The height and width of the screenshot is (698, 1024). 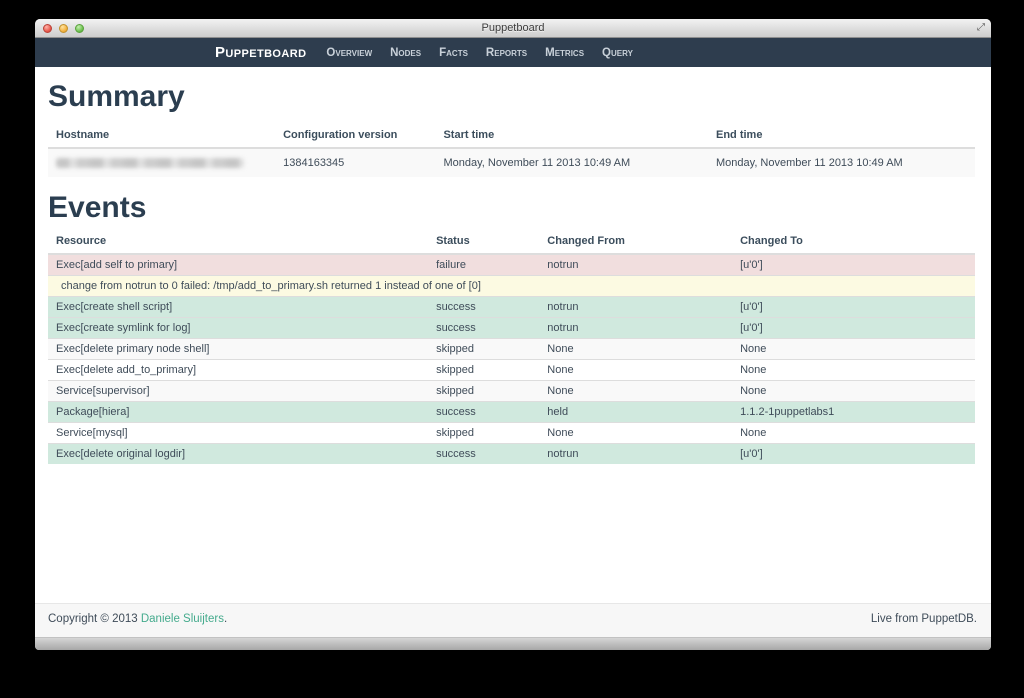 I want to click on summary-col-start-time: Start time, so click(x=571, y=137).